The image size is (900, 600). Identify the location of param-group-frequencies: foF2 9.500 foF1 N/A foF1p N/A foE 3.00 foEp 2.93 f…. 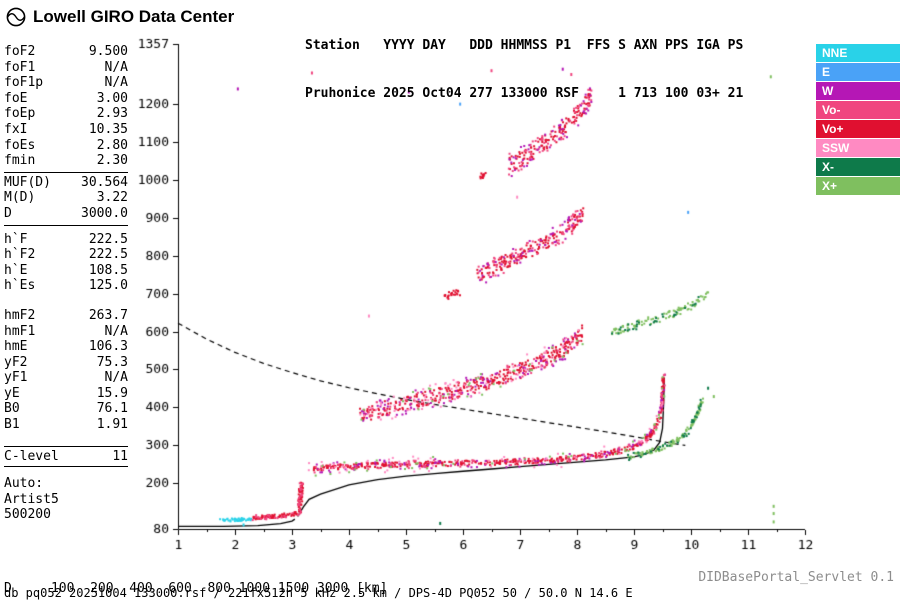
(66, 107).